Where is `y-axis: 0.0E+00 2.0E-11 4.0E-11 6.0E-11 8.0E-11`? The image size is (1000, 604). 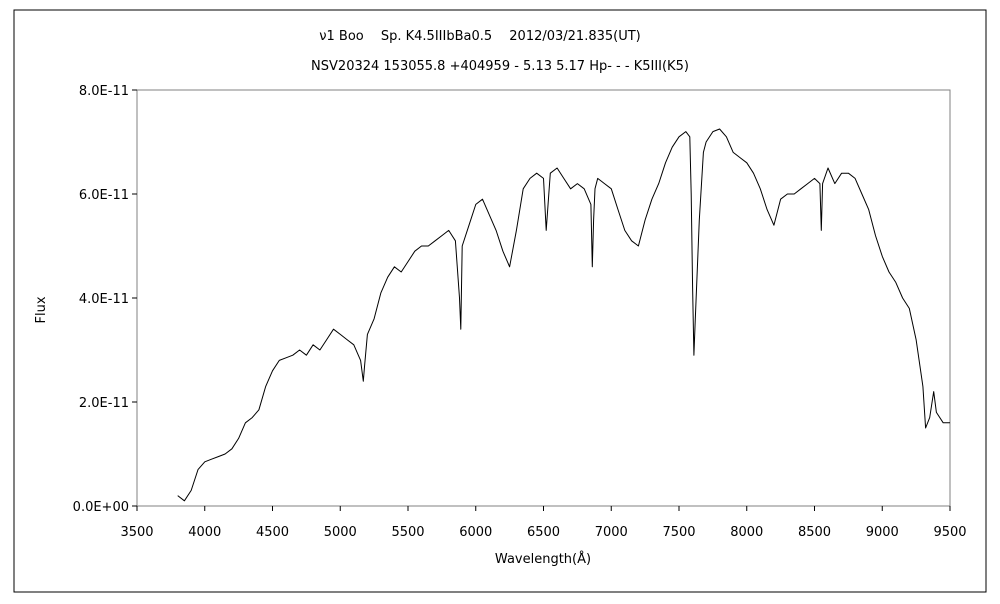 y-axis: 0.0E+00 2.0E-11 4.0E-11 6.0E-11 8.0E-11 is located at coordinates (105, 299).